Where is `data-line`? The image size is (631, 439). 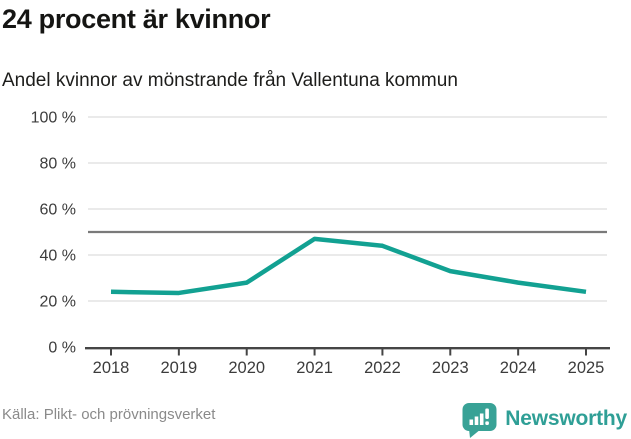 data-line is located at coordinates (348, 266).